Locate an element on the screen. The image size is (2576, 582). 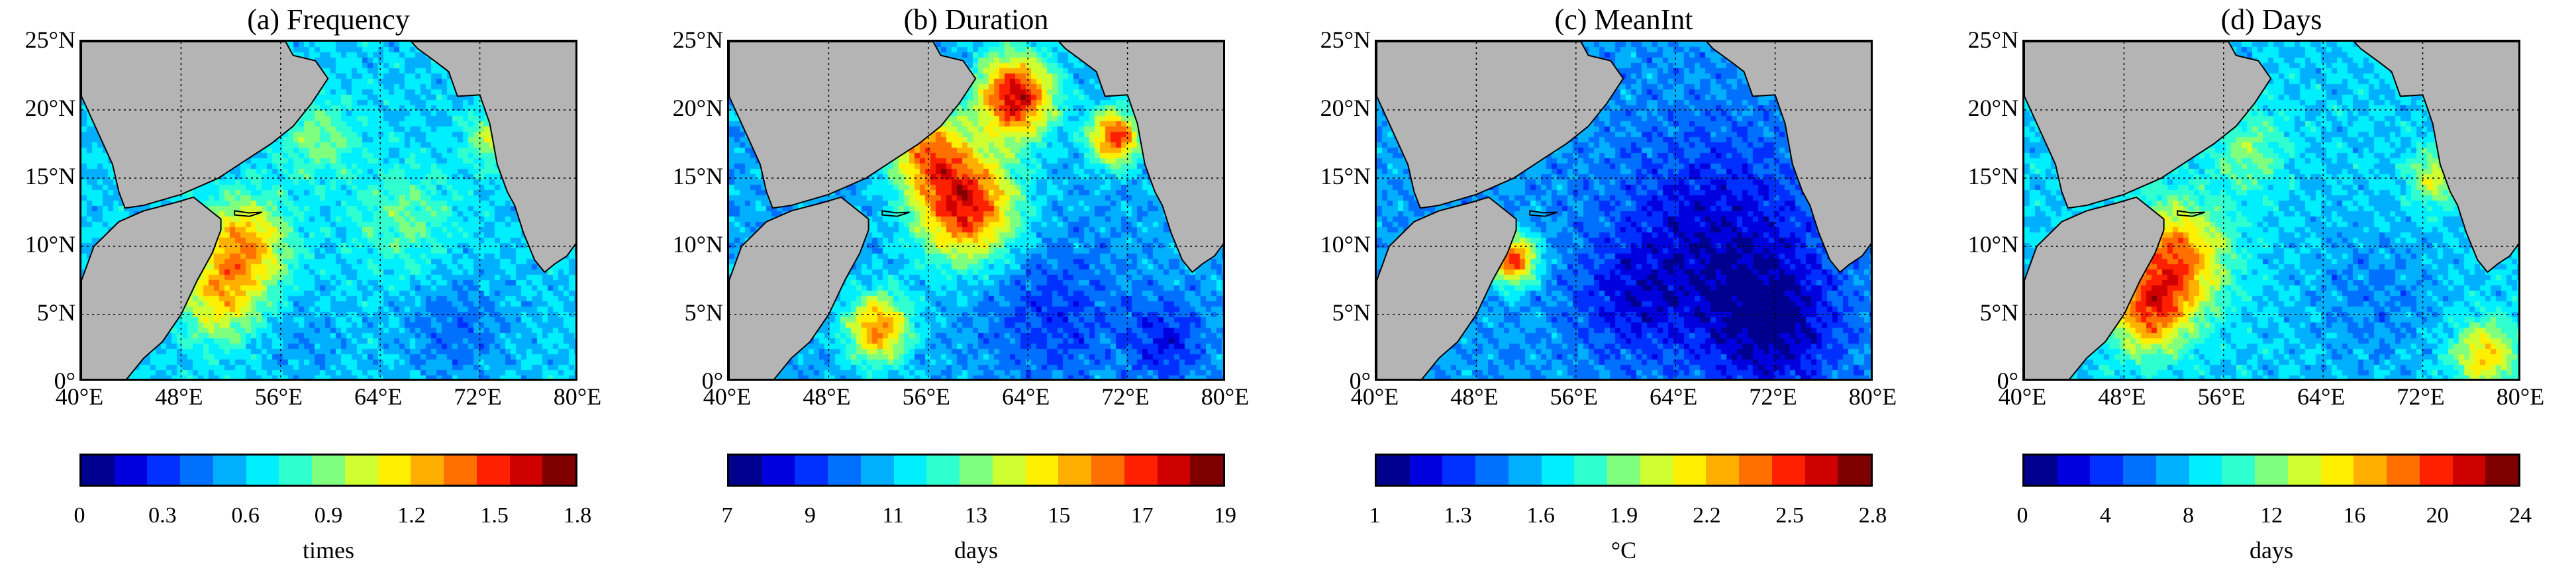
colorbar-tick-label: 0.3 is located at coordinates (162, 515).